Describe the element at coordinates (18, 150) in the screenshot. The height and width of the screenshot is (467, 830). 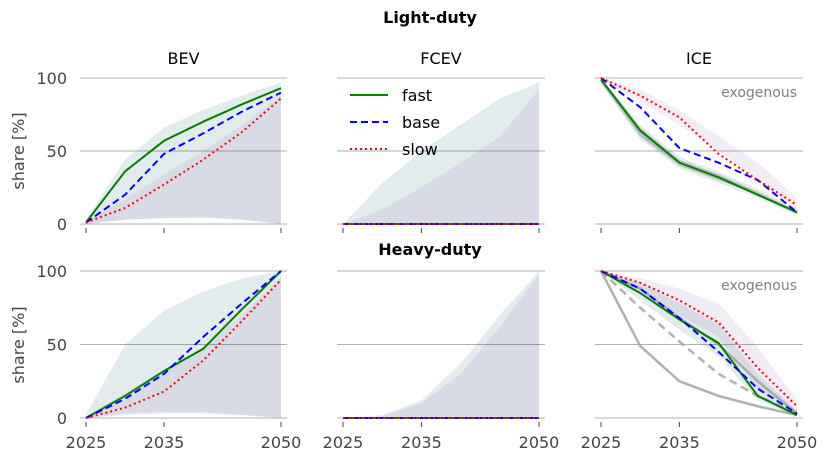
I see `y-axis-label-top: share [%]` at that location.